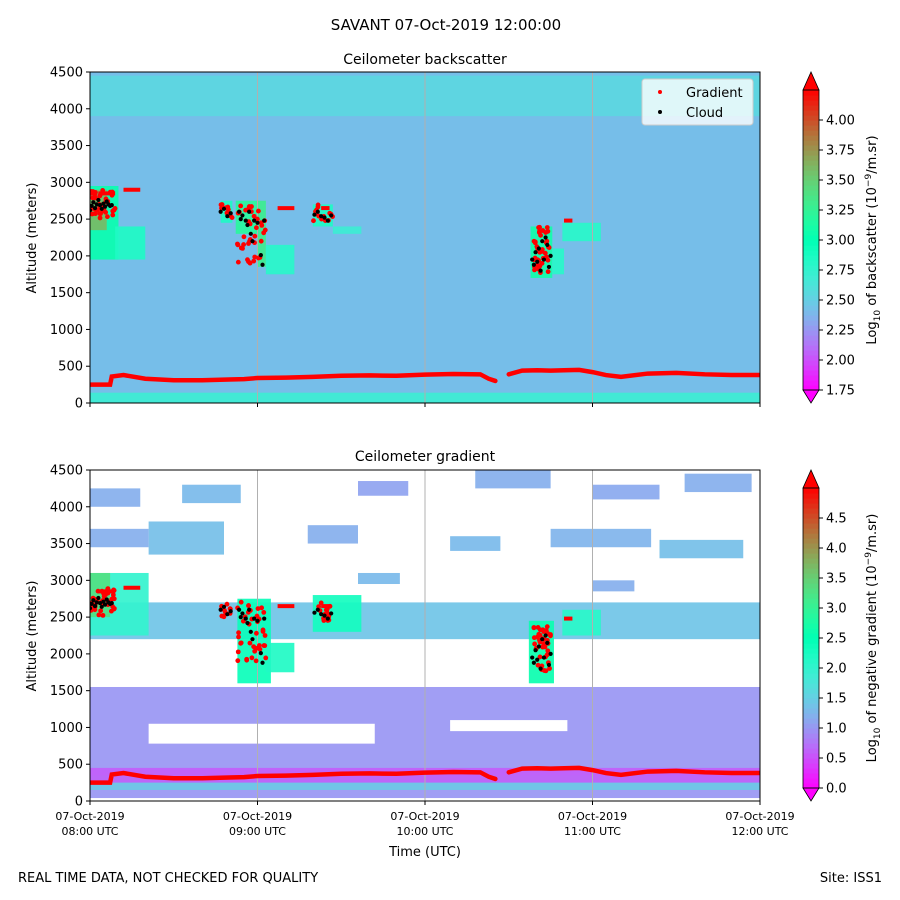 The image size is (900, 900). Describe the element at coordinates (840, 241) in the screenshot. I see `colorbar-tick-label: 3.00` at that location.